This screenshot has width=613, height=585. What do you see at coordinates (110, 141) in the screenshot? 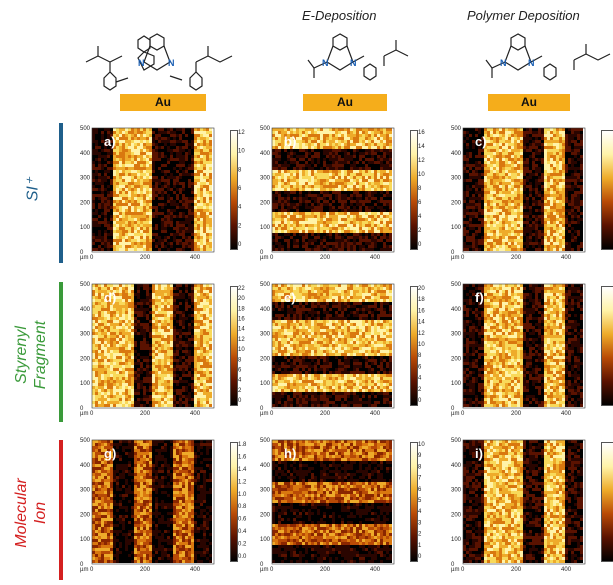
I see `panel-label: a)` at bounding box center [110, 141].